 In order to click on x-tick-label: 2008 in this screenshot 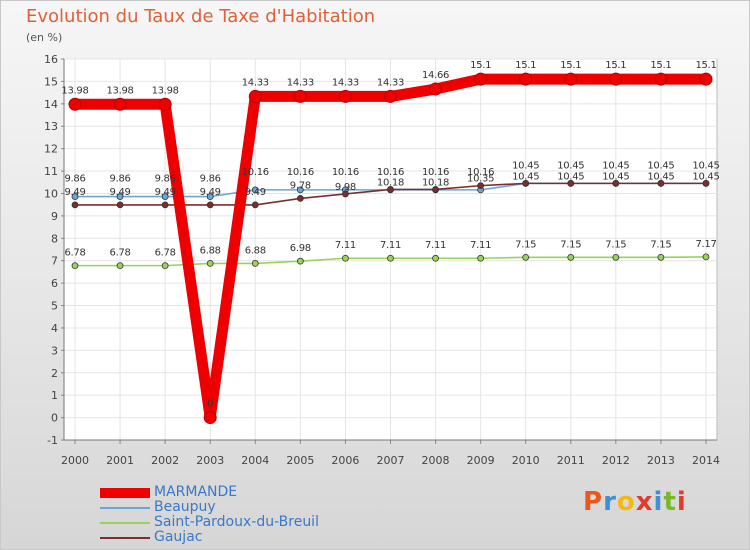, I will do `click(436, 460)`.